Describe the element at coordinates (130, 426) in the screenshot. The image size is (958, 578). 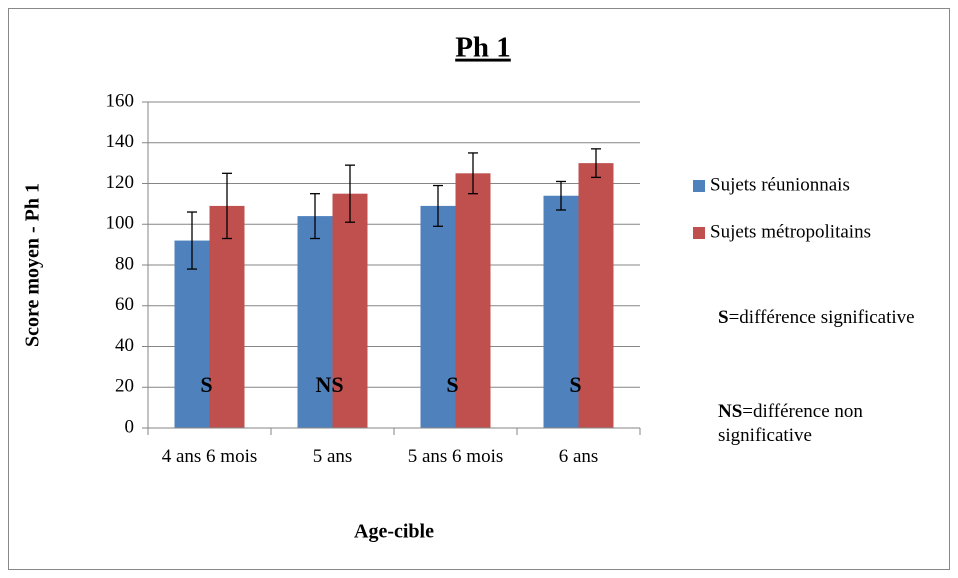
I see `y-tick-label: 0` at that location.